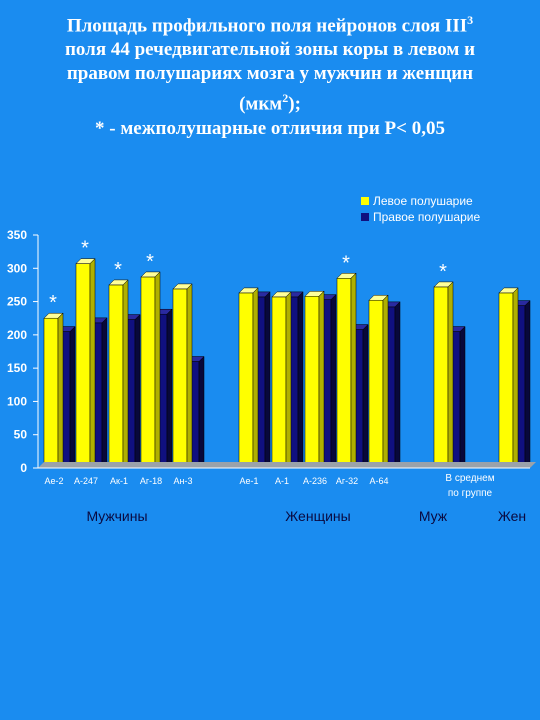 The width and height of the screenshot is (540, 720). Describe the element at coordinates (137, 391) in the screenshot. I see `bar-right-2-side` at that location.